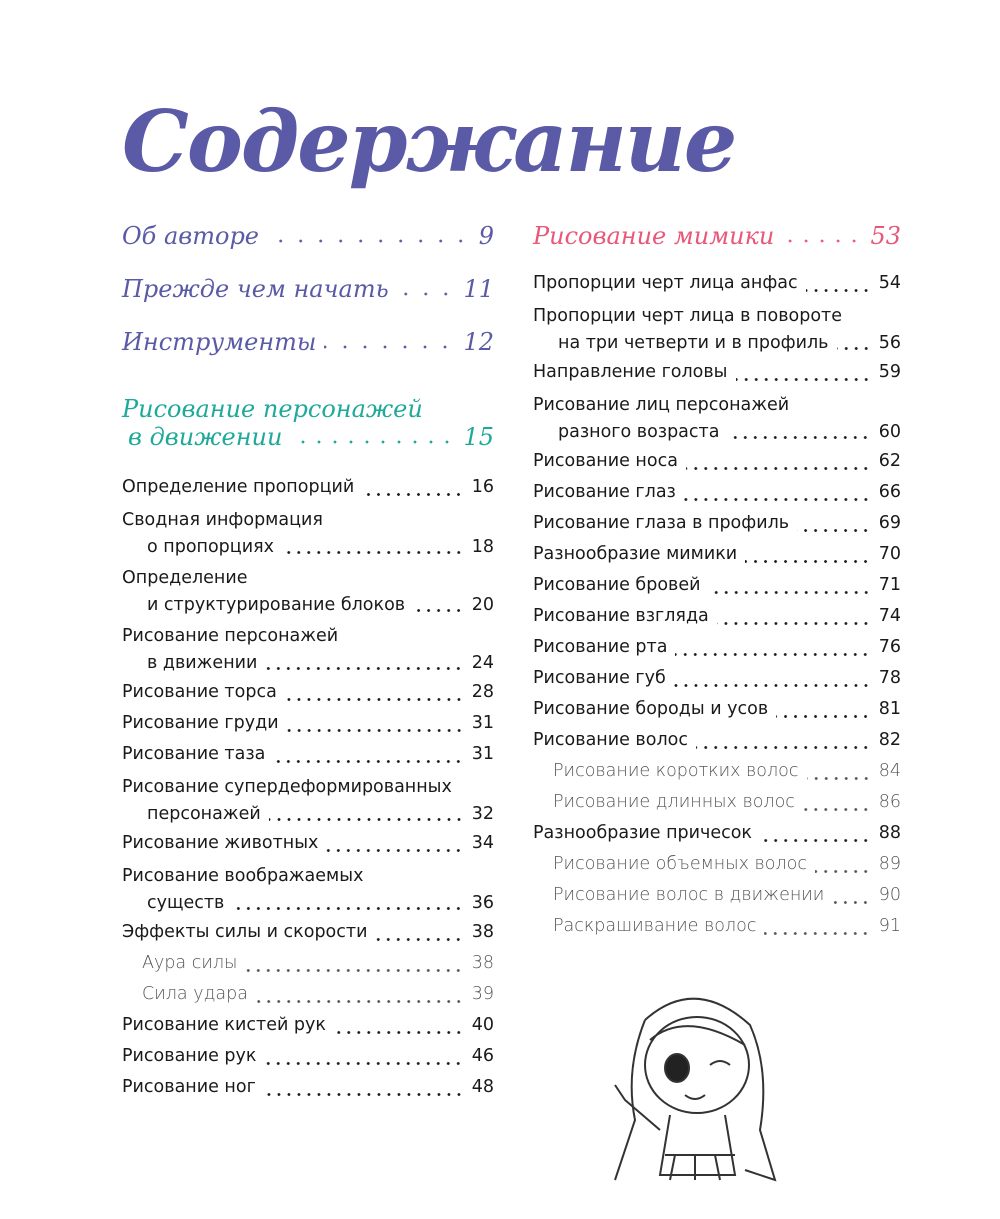 The width and height of the screenshot is (1000, 1219). I want to click on toc-entry: Рисование воображаемых существ 36, so click(308, 888).